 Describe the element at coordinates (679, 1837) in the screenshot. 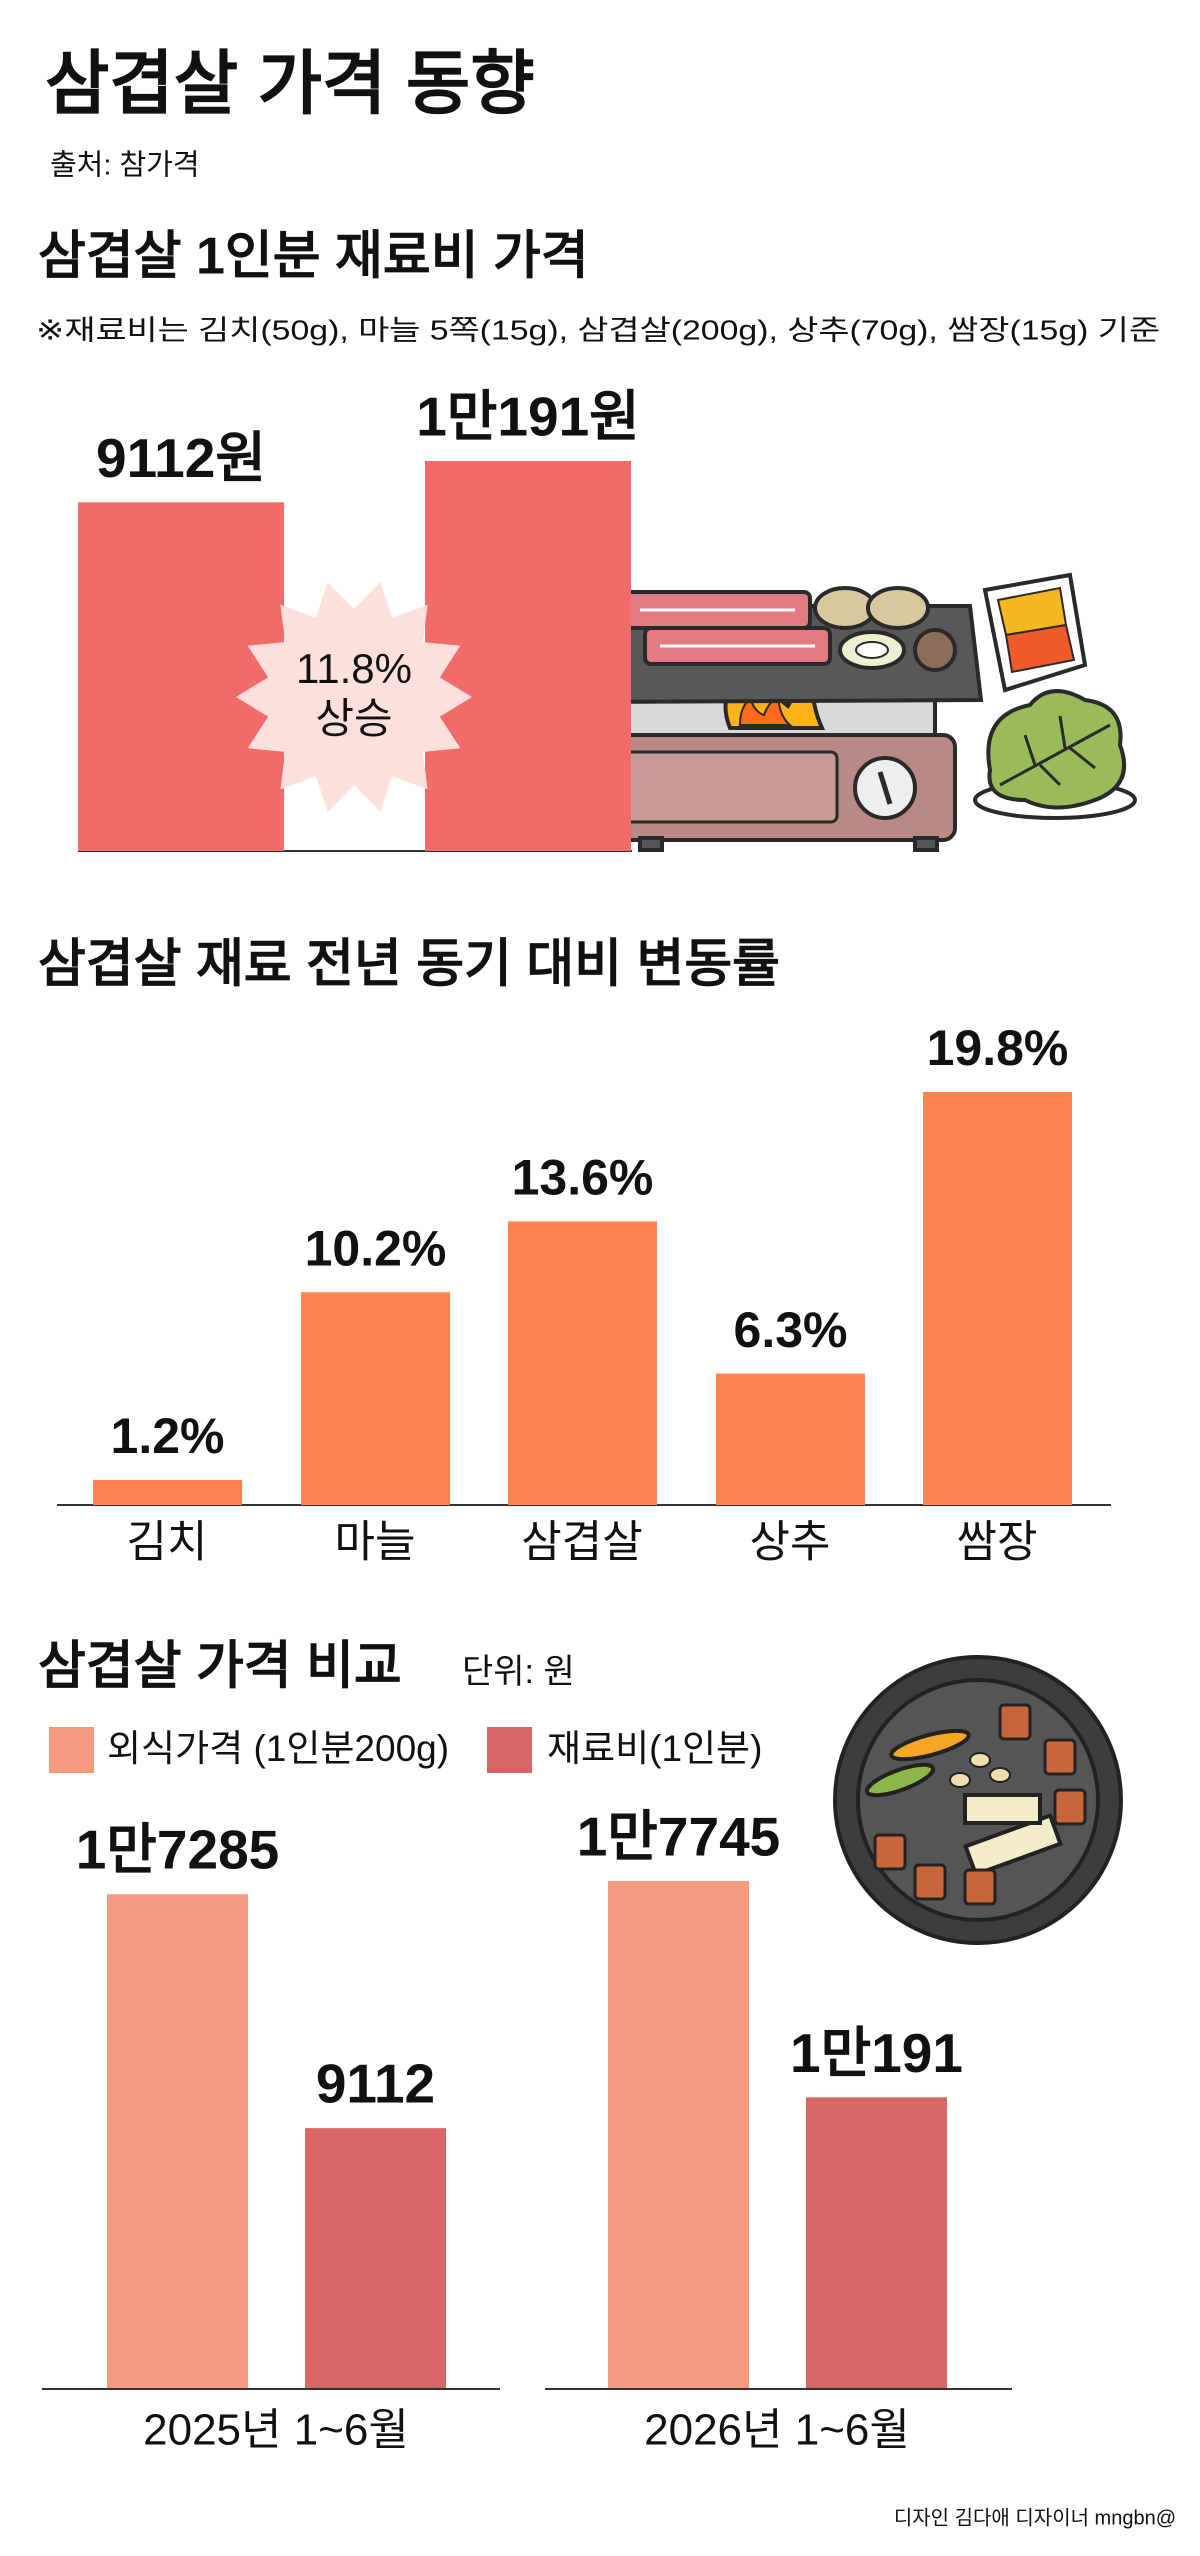

I see `value-label: 1만7745` at that location.